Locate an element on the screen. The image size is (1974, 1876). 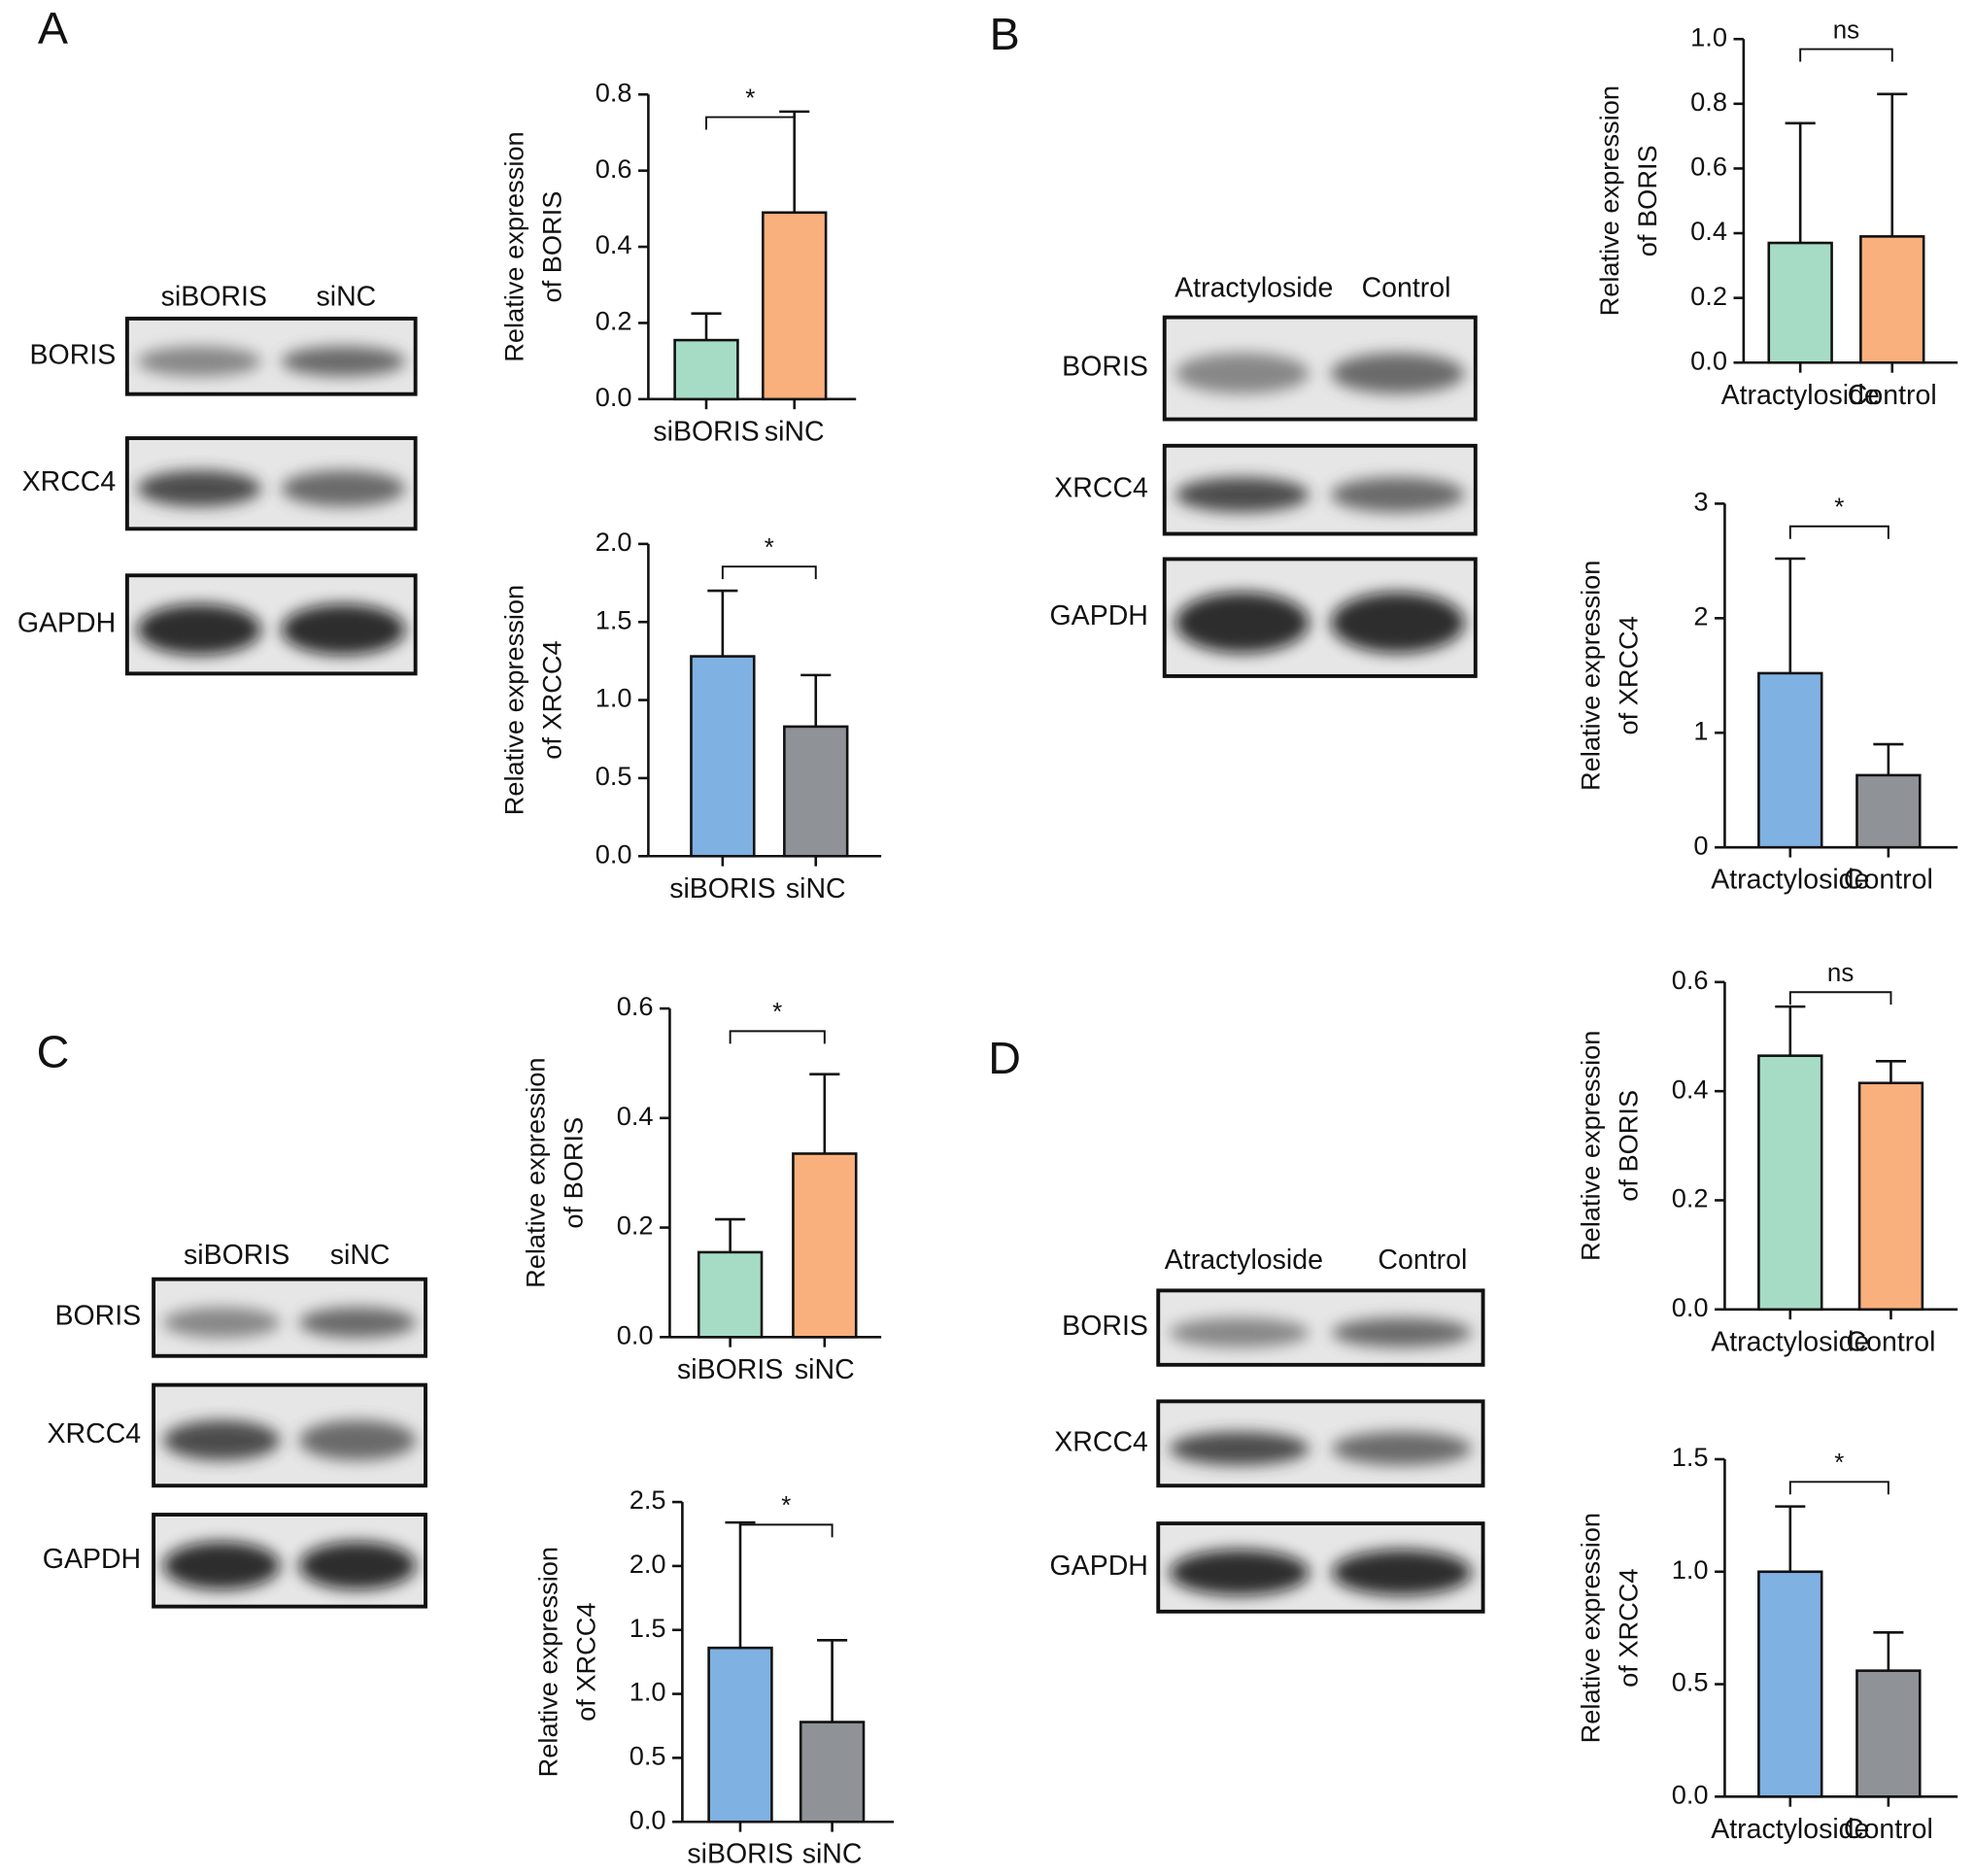
y-tick-label: 0 is located at coordinates (1701, 845).